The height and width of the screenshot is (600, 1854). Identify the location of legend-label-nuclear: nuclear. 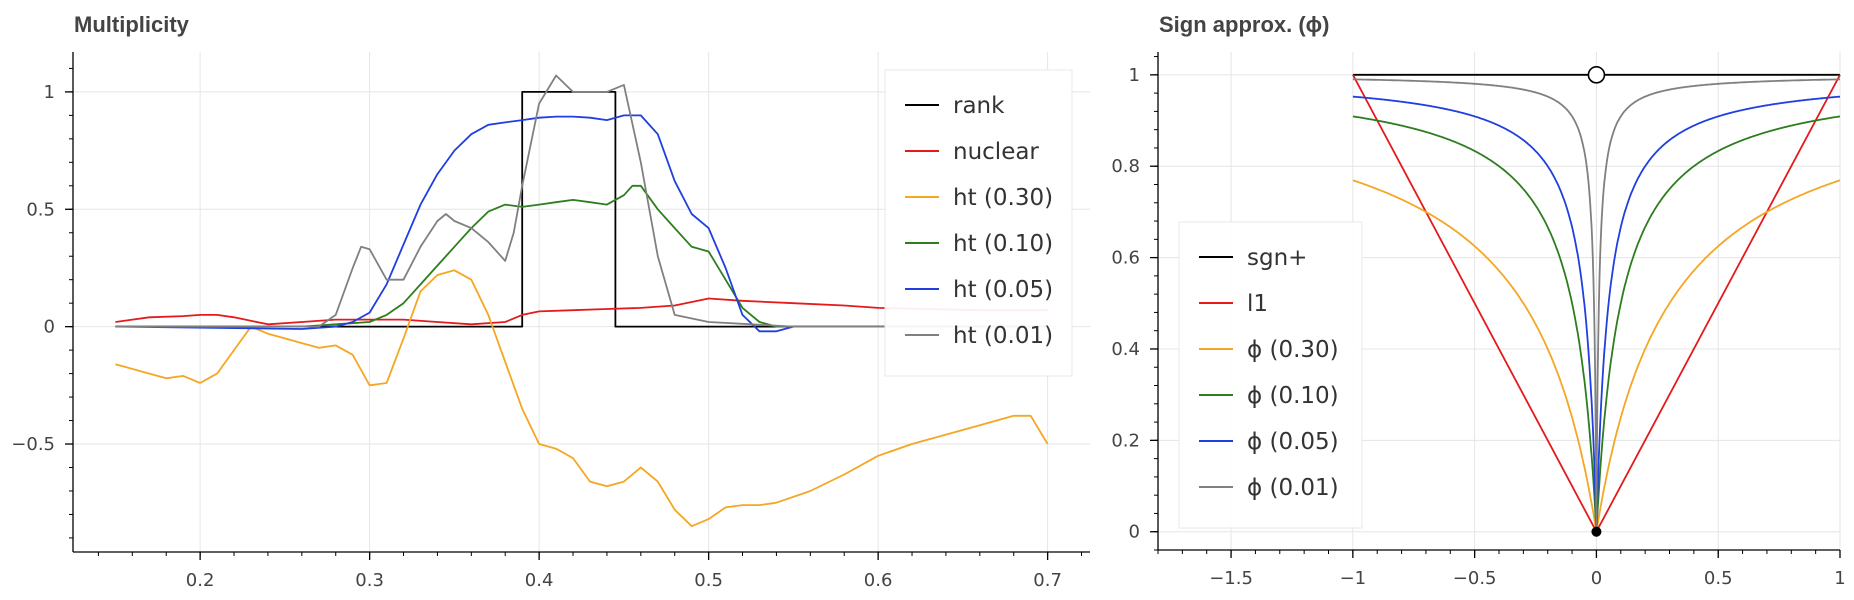
(996, 152).